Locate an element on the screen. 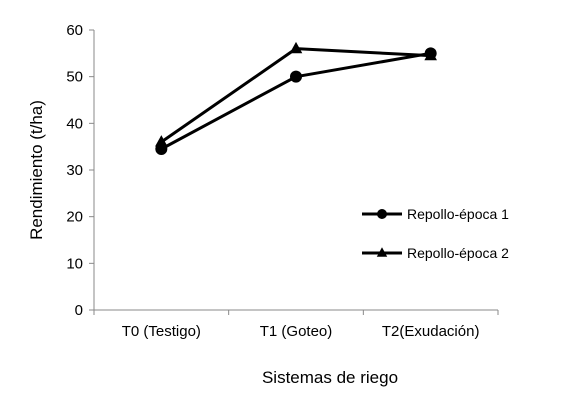 This screenshot has height=407, width=563. y-tick-label: 40 is located at coordinates (74, 123).